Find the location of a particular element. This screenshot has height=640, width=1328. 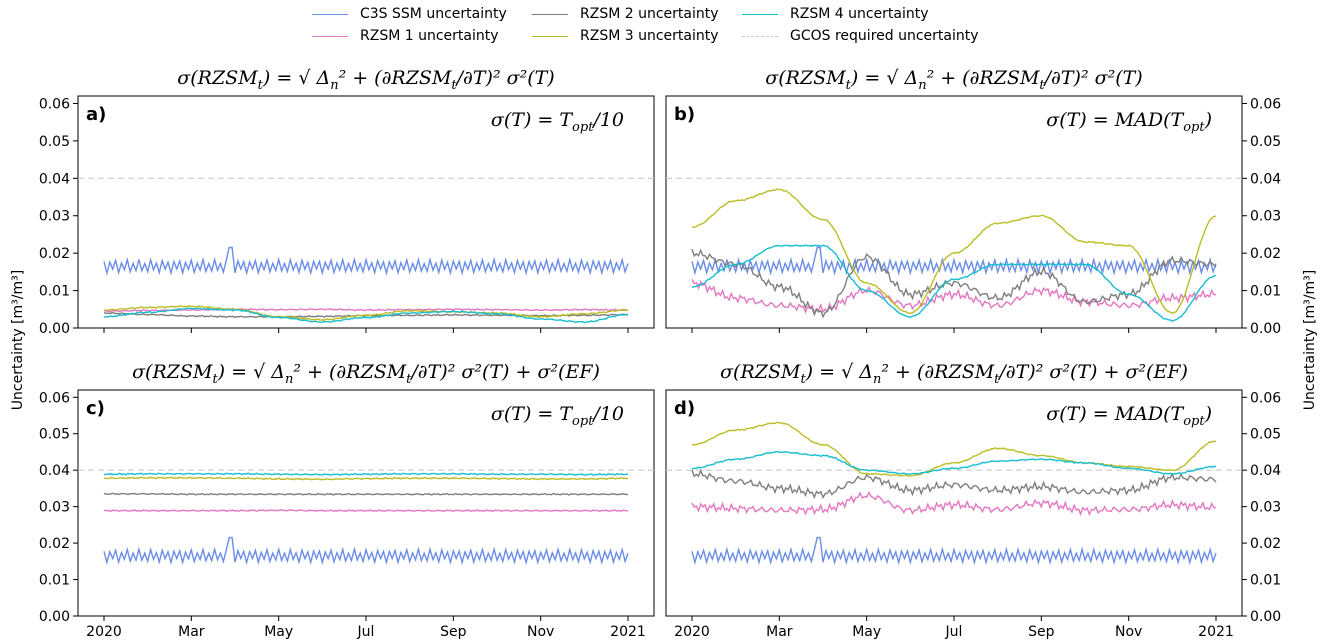

legend-label: RZSM 1 uncertainty is located at coordinates (429, 36).